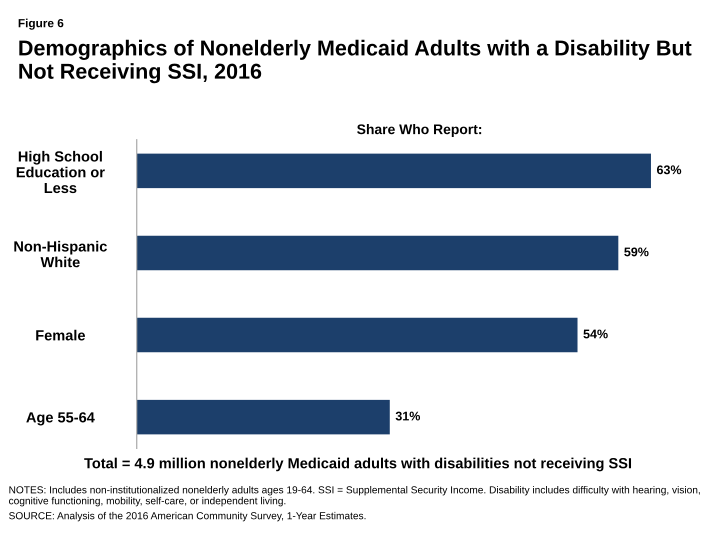 The image size is (716, 537). Describe the element at coordinates (408, 416) in the screenshot. I see `data-label: 31%` at that location.